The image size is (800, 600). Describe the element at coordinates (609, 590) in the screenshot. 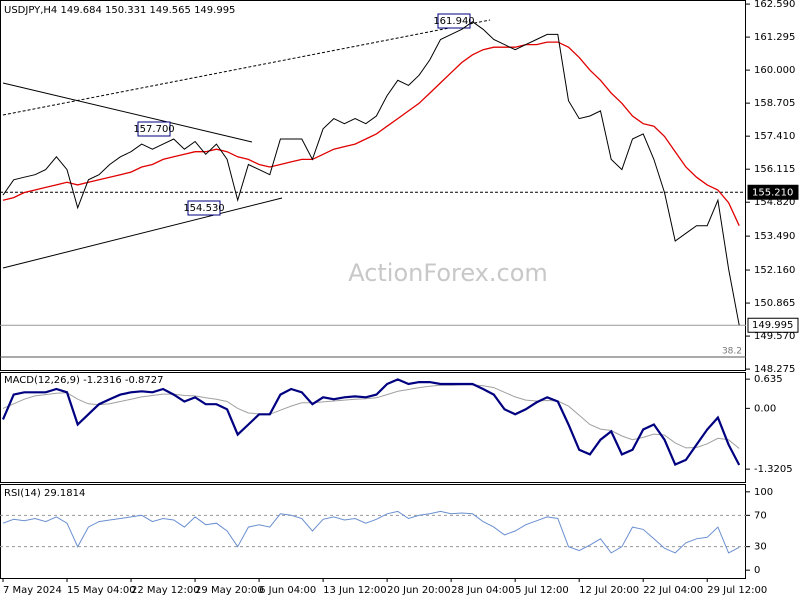

I see `x-tick-label: 12 Jul 20:00` at that location.